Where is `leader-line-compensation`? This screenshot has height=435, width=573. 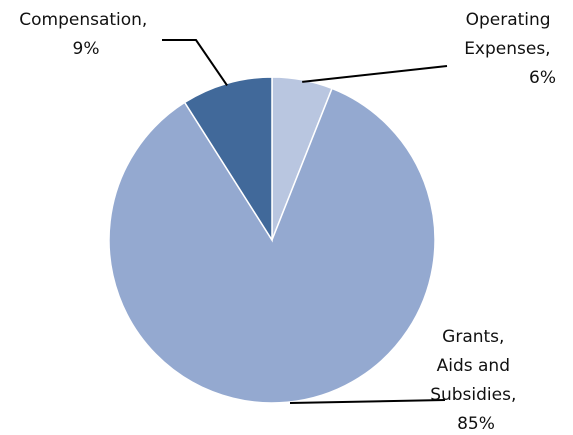
leader-line-compensation is located at coordinates (195, 62).